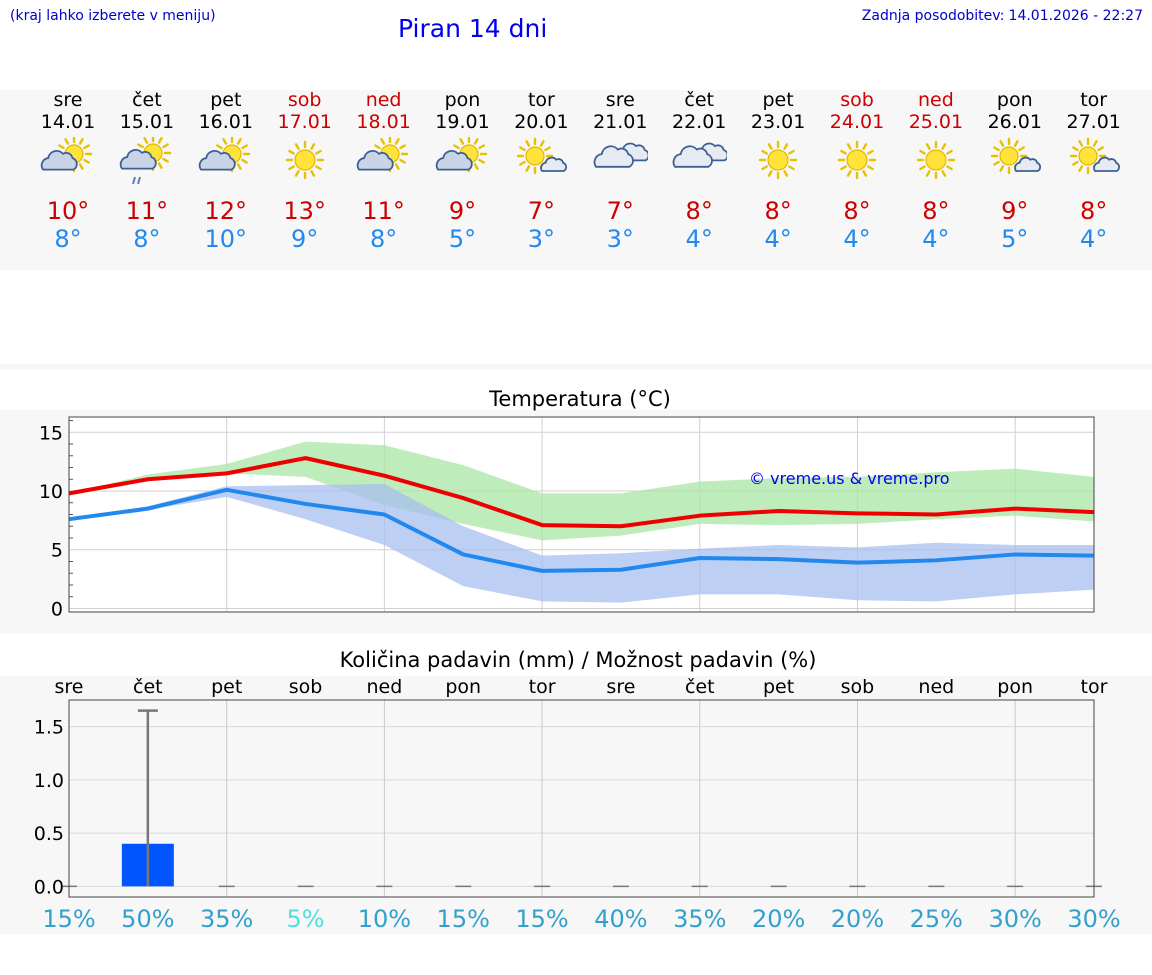 This screenshot has height=975, width=1152. Describe the element at coordinates (68, 122) in the screenshot. I see `day-date: 14.01` at that location.